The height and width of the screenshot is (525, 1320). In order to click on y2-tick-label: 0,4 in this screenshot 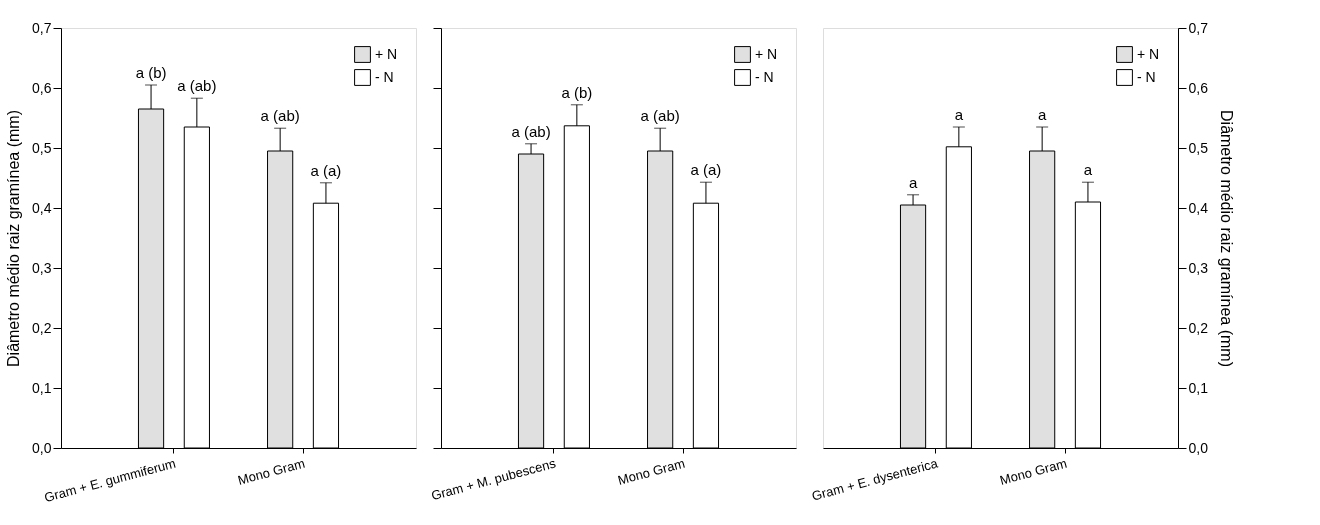, I will do `click(1198, 207)`.